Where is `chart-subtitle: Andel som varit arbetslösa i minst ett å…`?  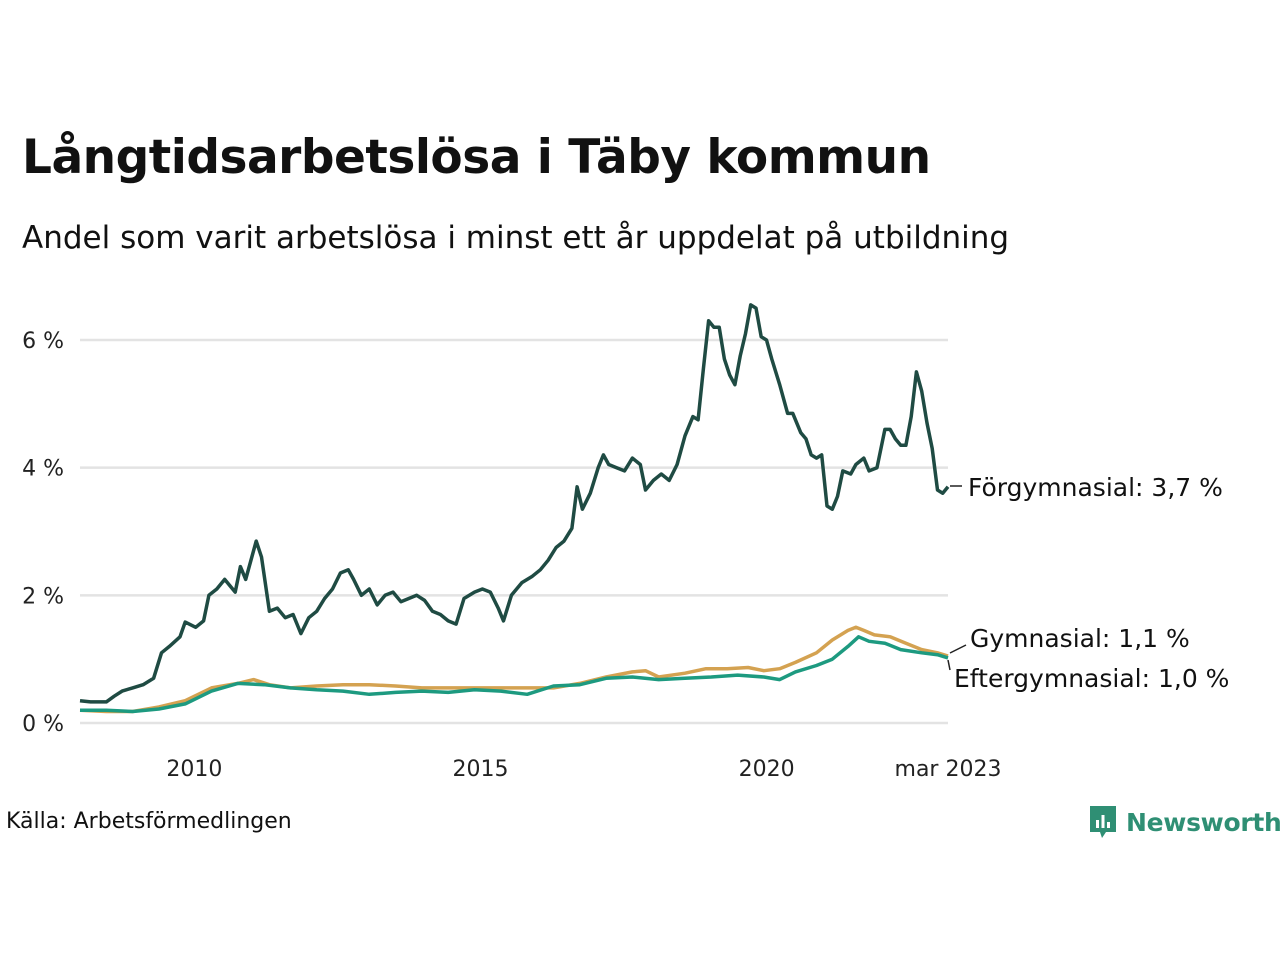 chart-subtitle: Andel som varit arbetslösa i minst ett å… is located at coordinates (516, 238).